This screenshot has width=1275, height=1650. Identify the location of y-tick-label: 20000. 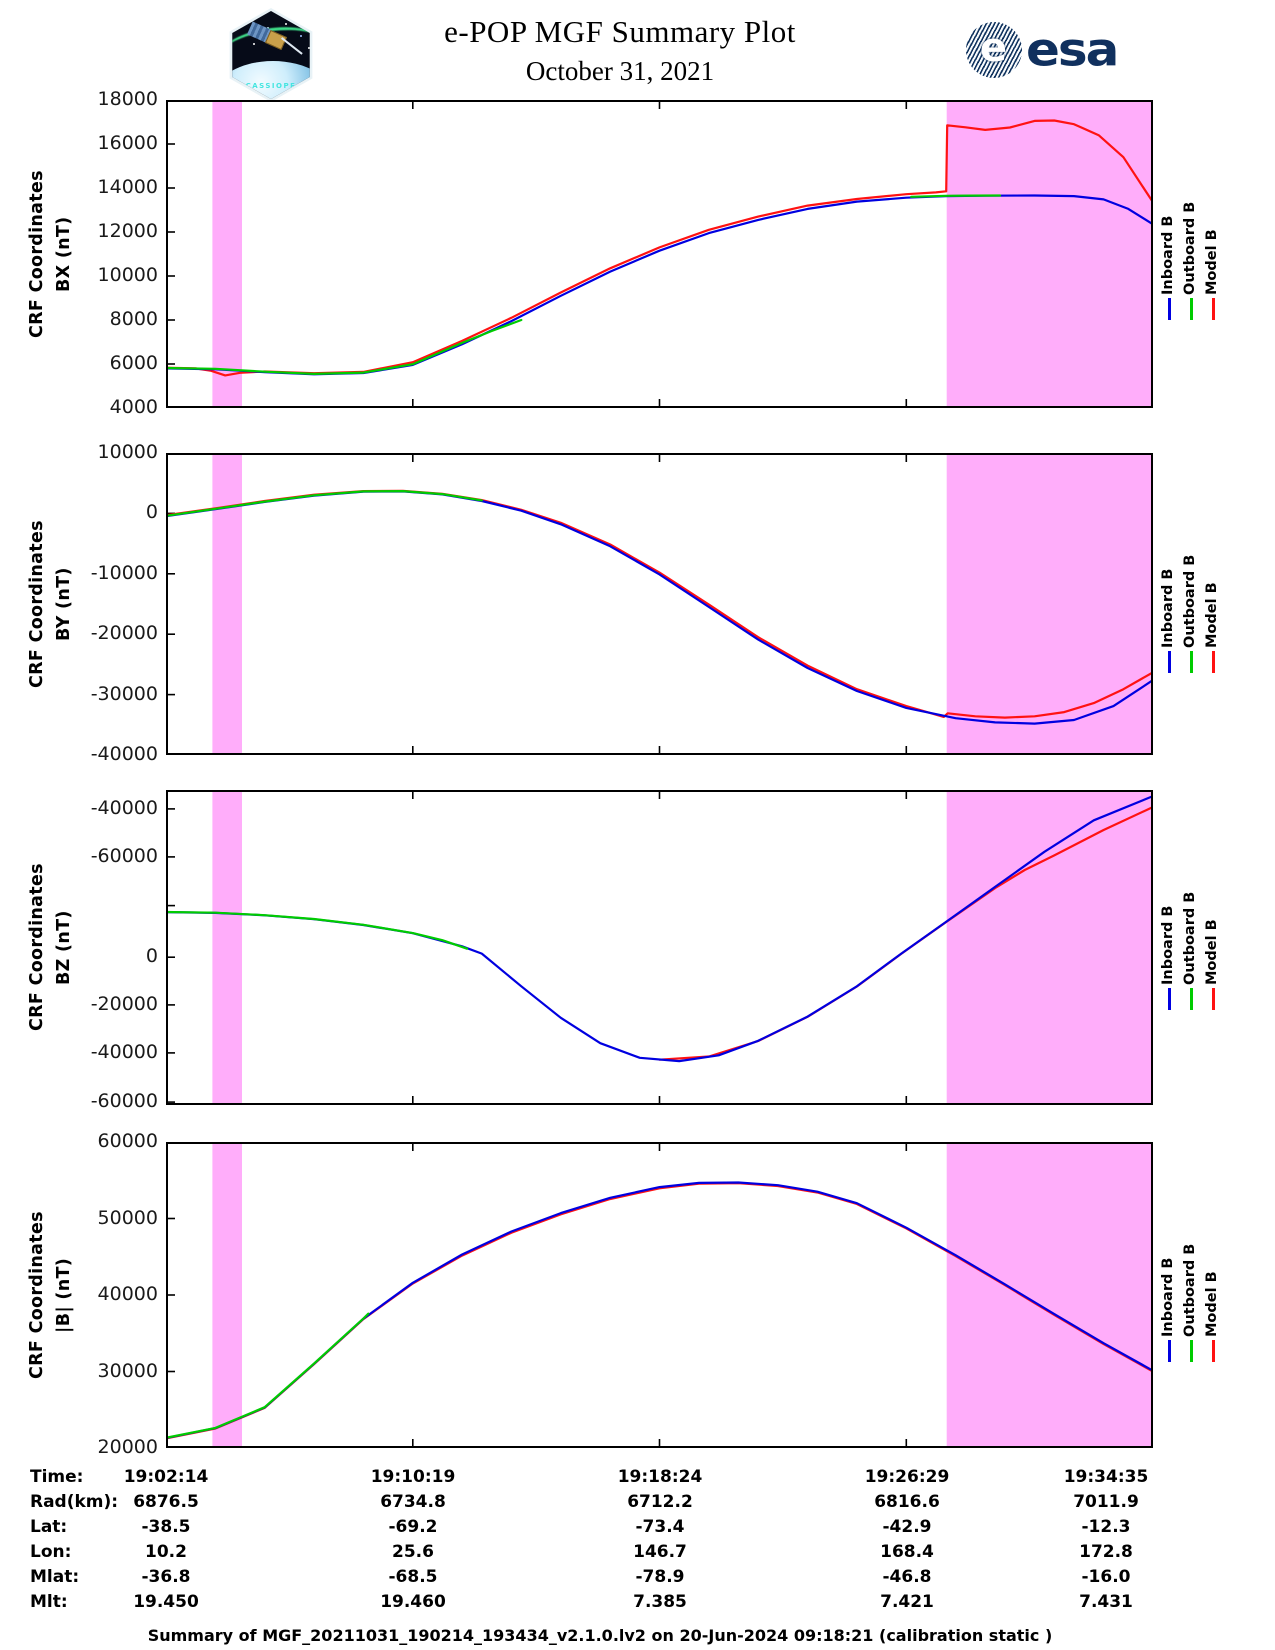
(127, 1447).